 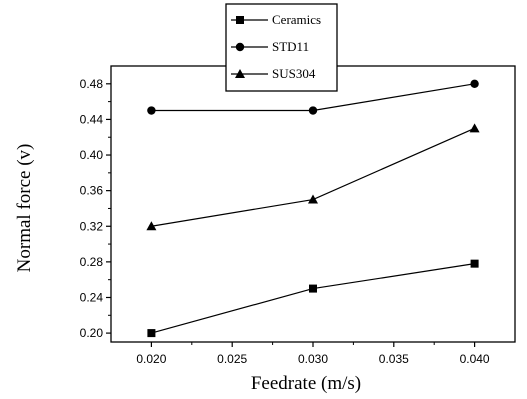 I want to click on y-axis-title: Normal force (v), so click(x=24, y=208).